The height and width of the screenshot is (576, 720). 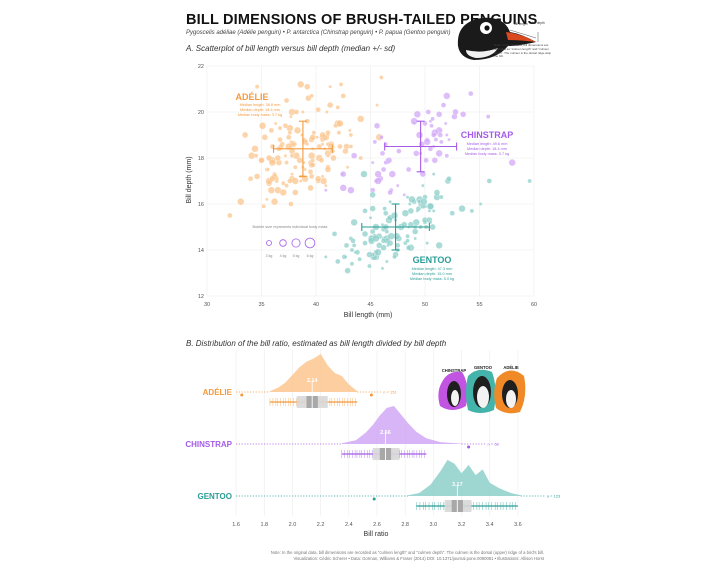 What do you see at coordinates (201, 205) in the screenshot?
I see `y-tick-label: 16` at bounding box center [201, 205].